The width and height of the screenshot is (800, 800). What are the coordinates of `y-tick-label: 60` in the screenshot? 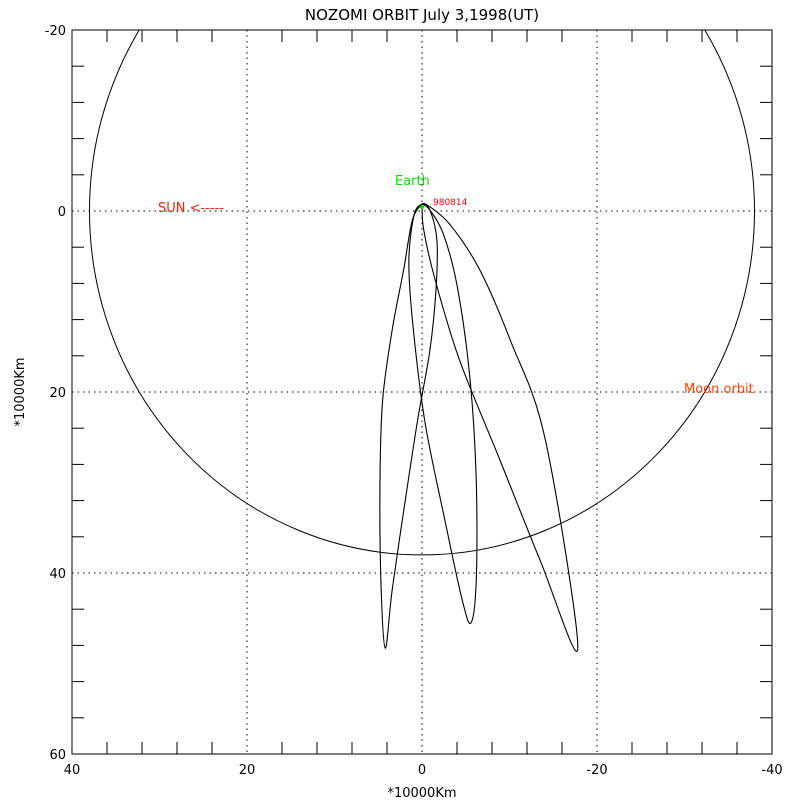 It's located at (57, 755).